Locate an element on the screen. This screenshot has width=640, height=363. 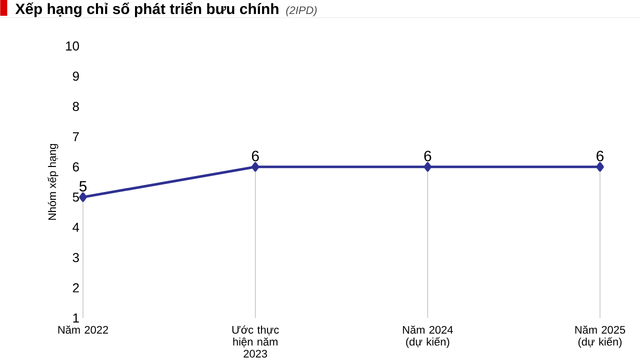
data-label: 5 is located at coordinates (83, 186).